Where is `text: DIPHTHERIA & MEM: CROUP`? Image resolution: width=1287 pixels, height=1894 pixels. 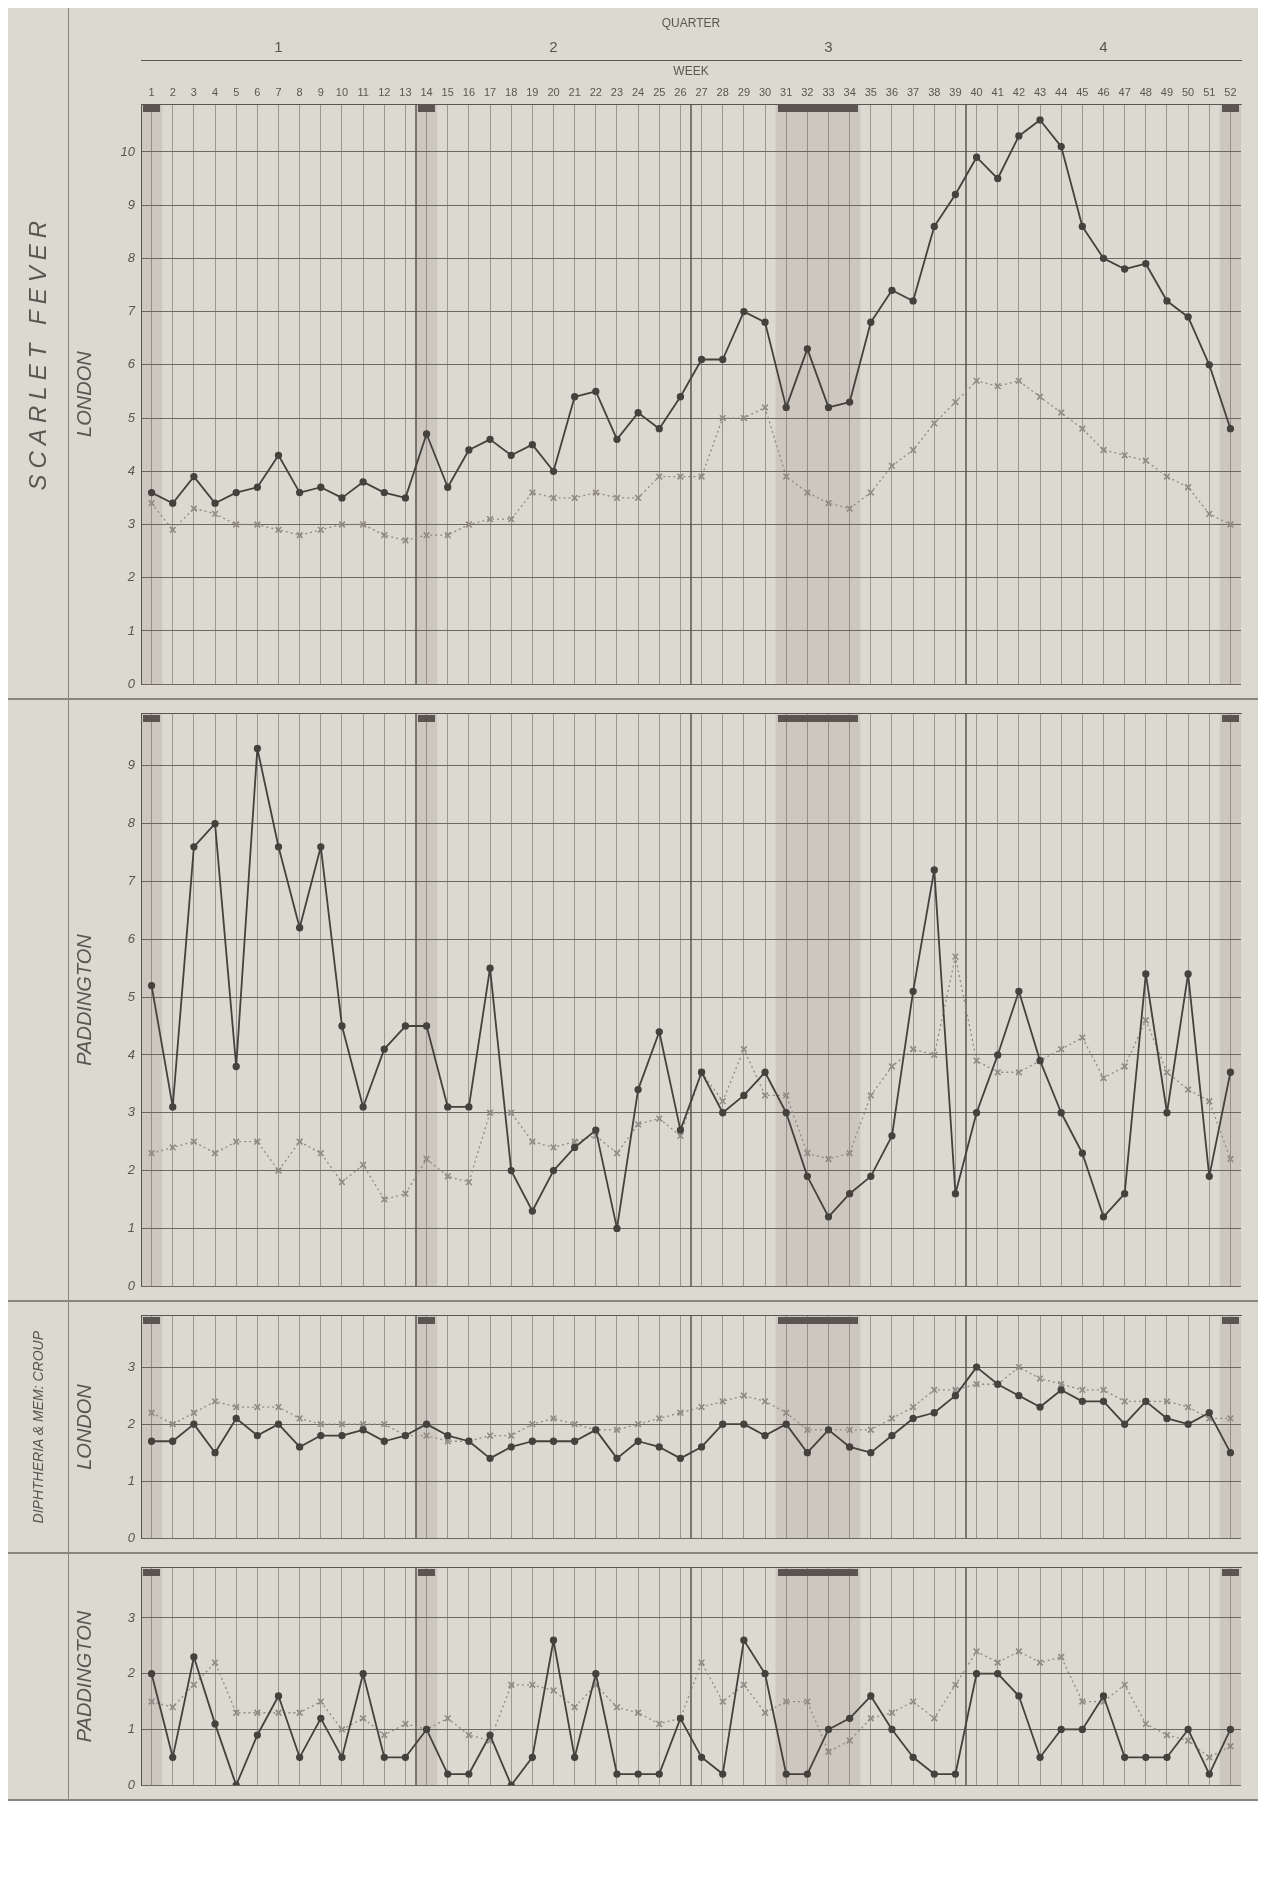
text: DIPHTHERIA & MEM: CROUP is located at coordinates (38, 1427).